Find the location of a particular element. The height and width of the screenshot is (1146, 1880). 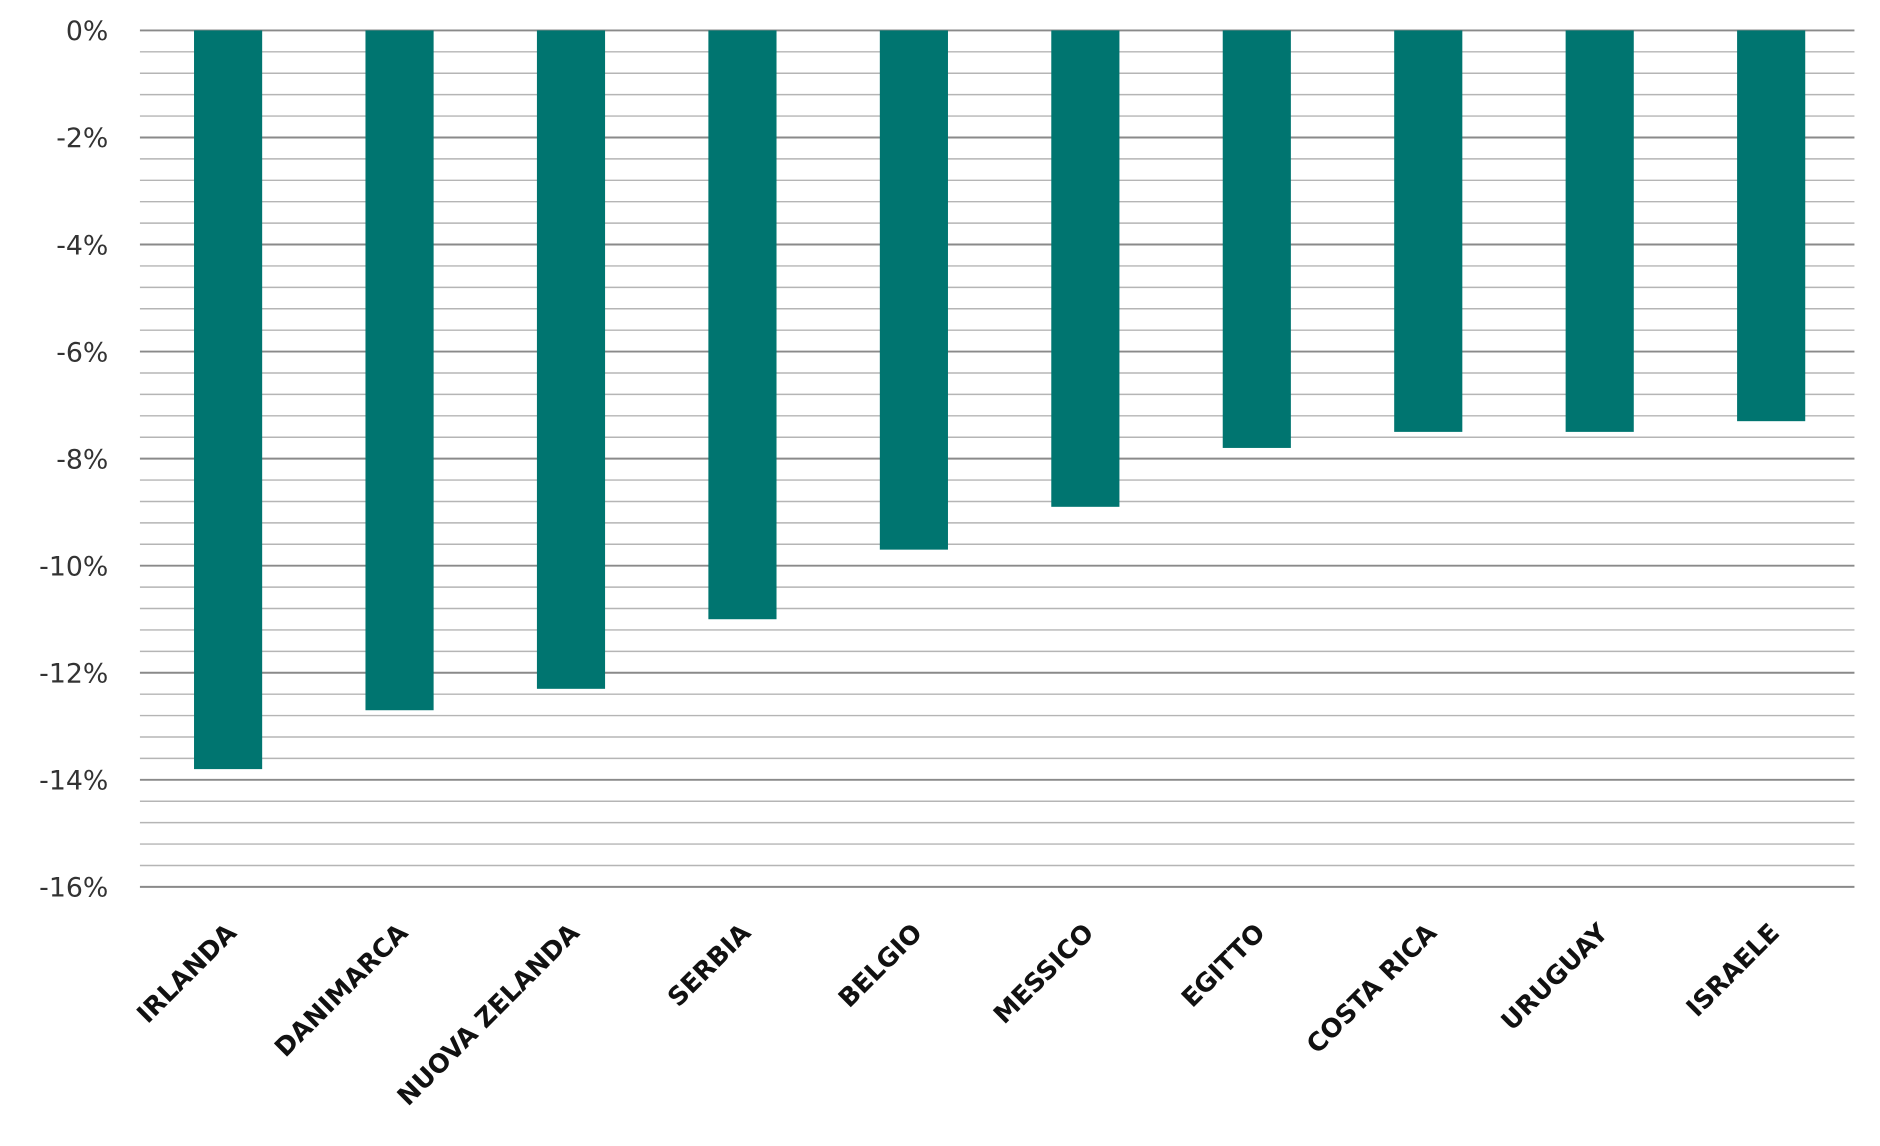

bar-nuova-zelanda is located at coordinates (571, 359).